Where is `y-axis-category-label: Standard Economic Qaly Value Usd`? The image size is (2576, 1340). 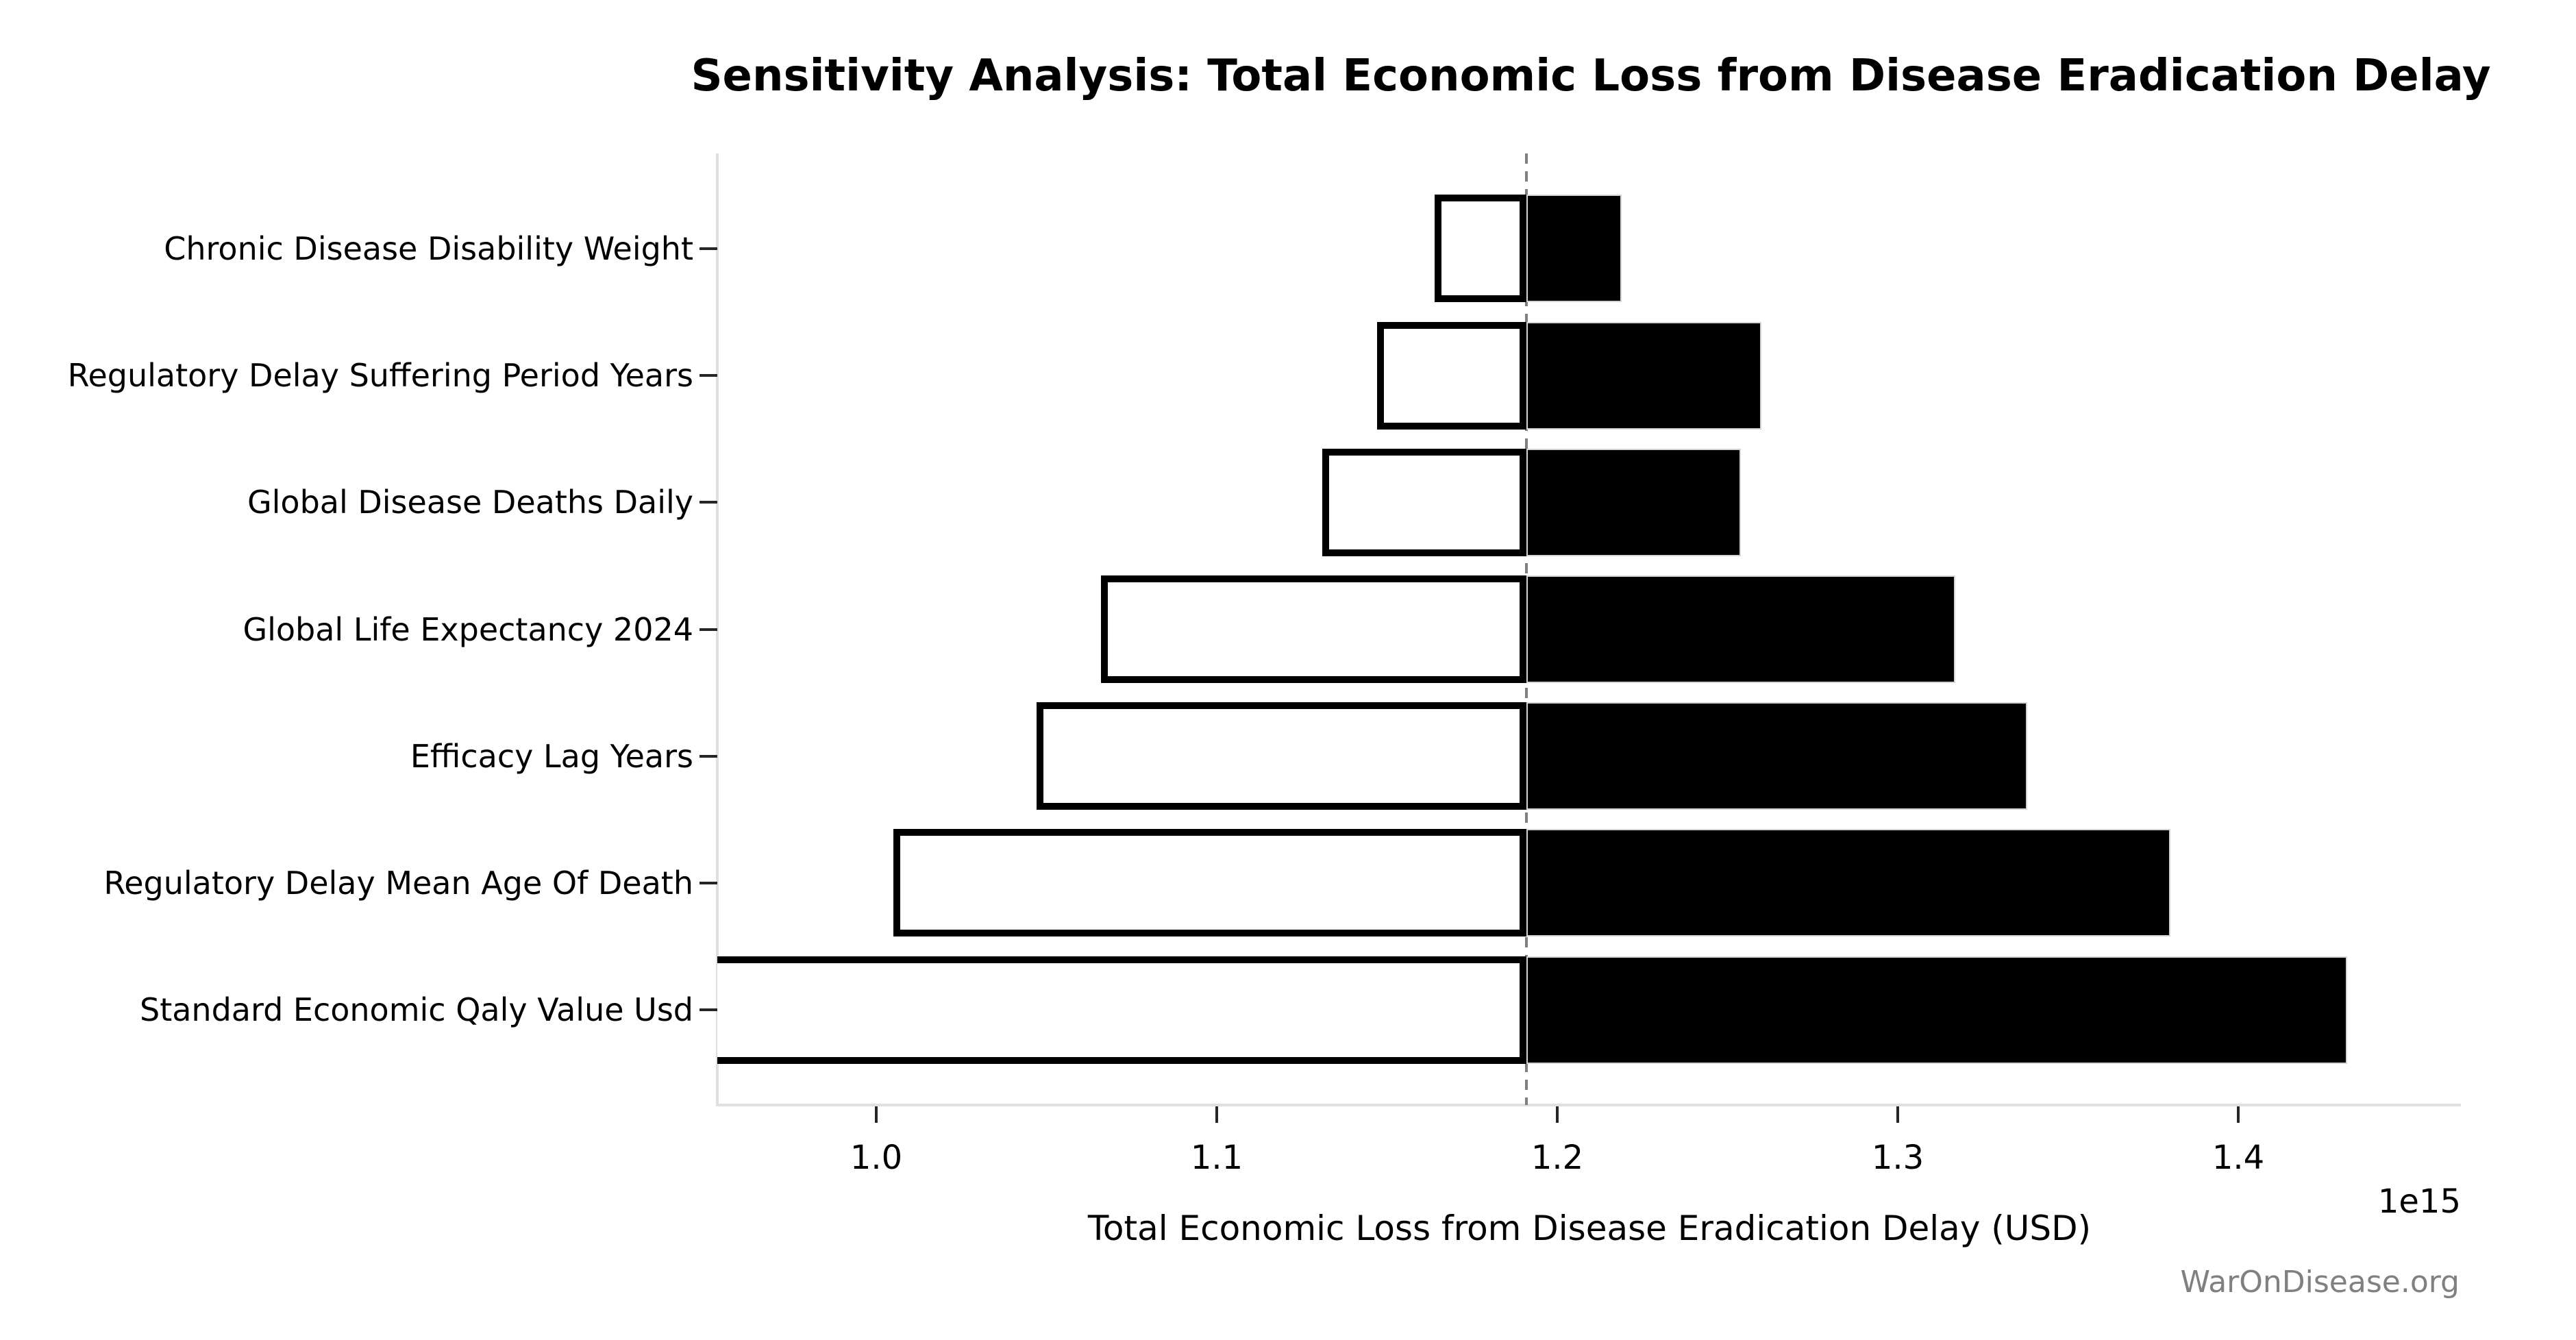 y-axis-category-label: Standard Economic Qaly Value Usd is located at coordinates (416, 1010).